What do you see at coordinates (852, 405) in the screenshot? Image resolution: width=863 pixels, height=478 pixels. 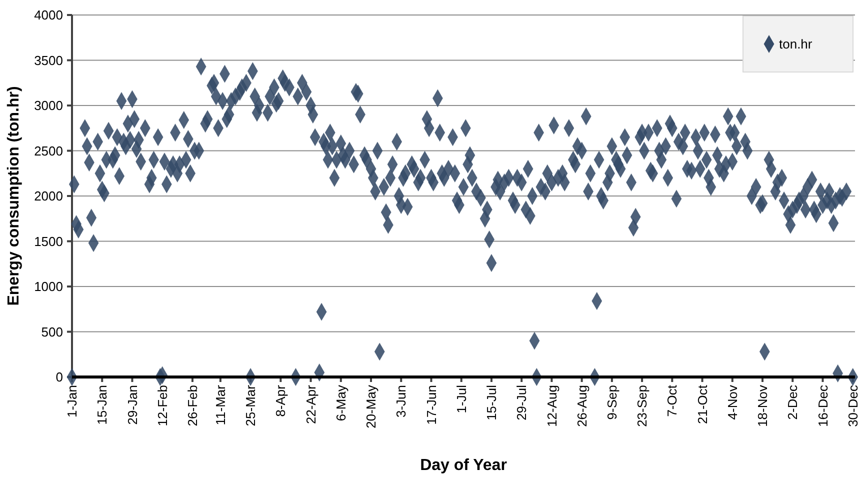 I see `x-tick-label: 30-Dec` at bounding box center [852, 405].